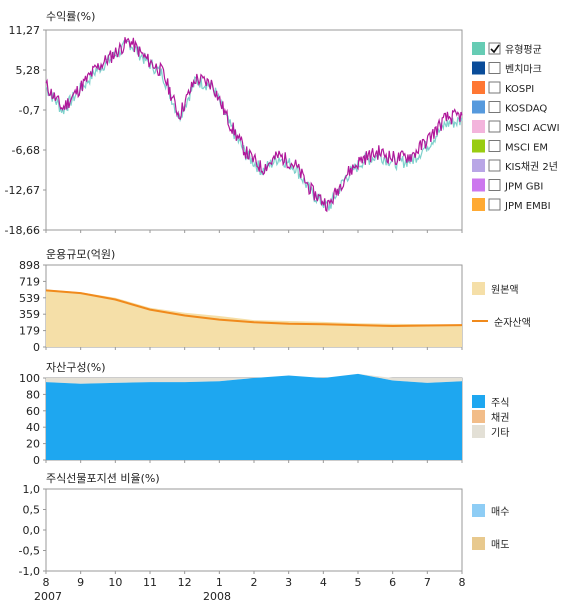 This screenshot has width=571, height=604. Describe the element at coordinates (32, 530) in the screenshot. I see `fut-ytick-label: 0,0` at that location.